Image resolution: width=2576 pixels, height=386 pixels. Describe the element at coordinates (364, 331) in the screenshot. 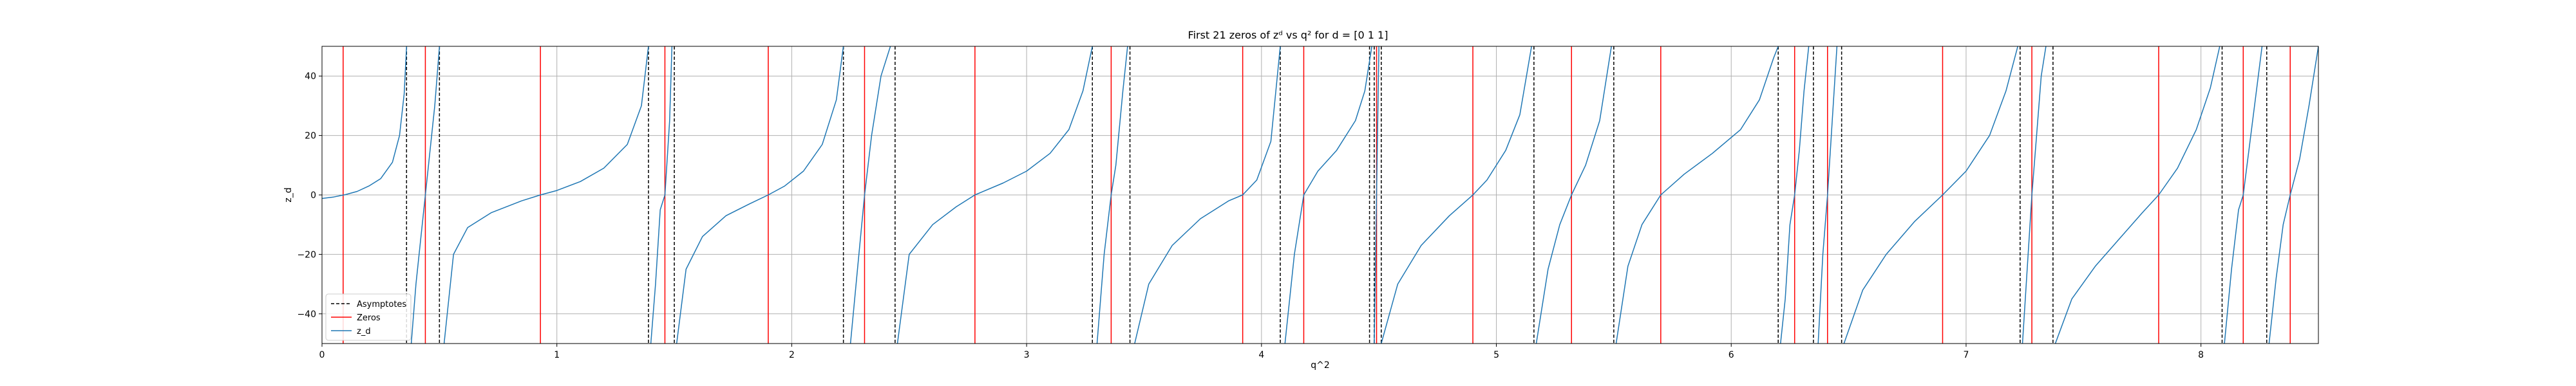

I see `legend-label-2: z_d` at that location.